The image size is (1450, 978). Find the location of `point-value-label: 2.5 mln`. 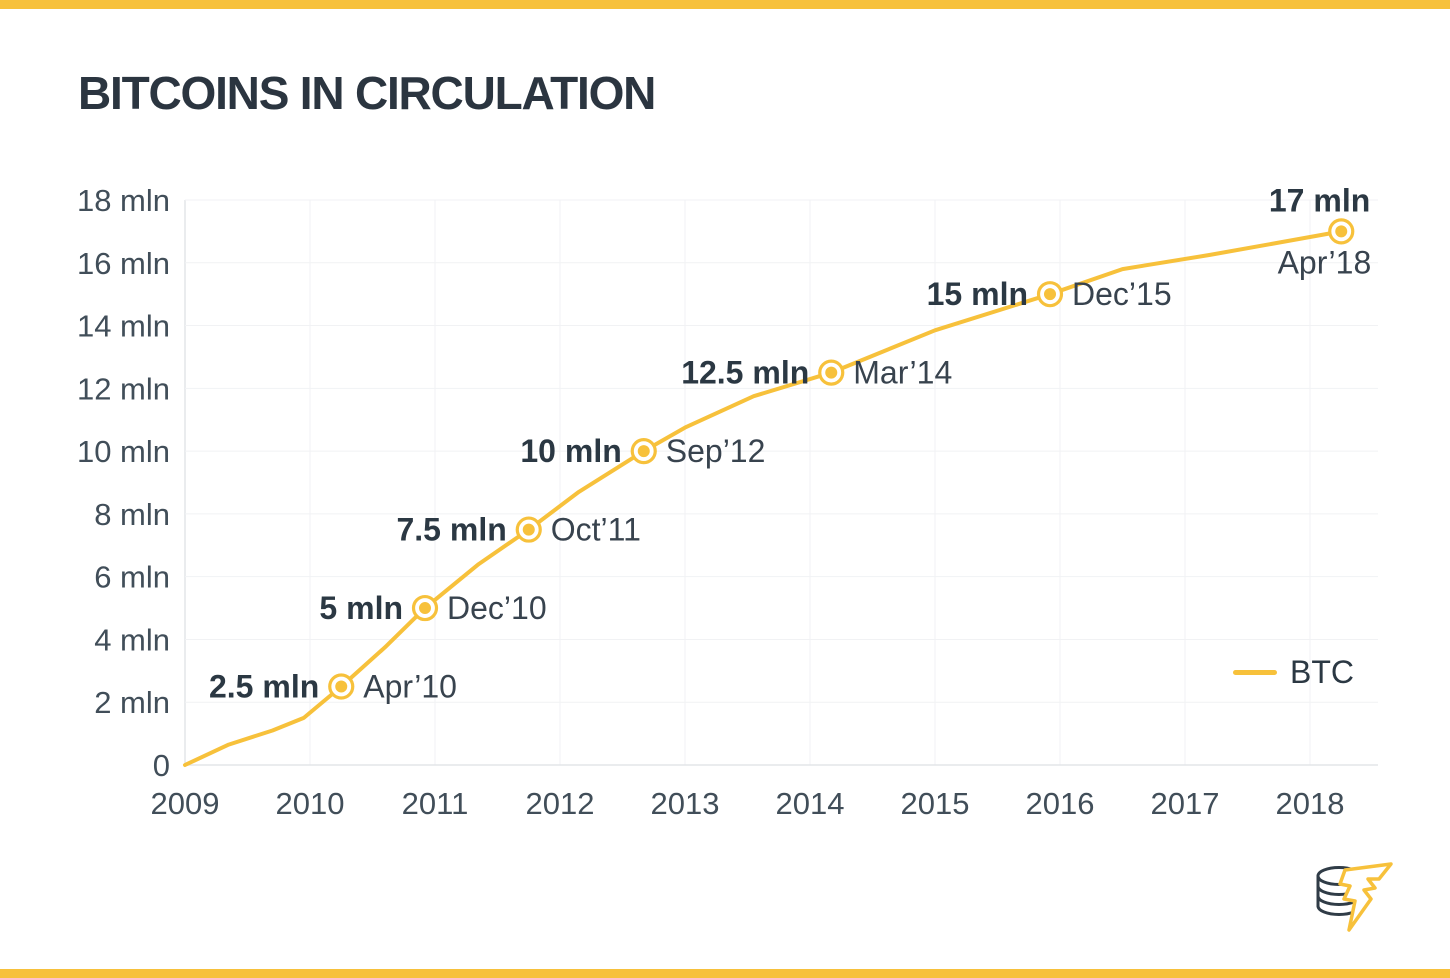

point-value-label: 2.5 mln is located at coordinates (264, 687).